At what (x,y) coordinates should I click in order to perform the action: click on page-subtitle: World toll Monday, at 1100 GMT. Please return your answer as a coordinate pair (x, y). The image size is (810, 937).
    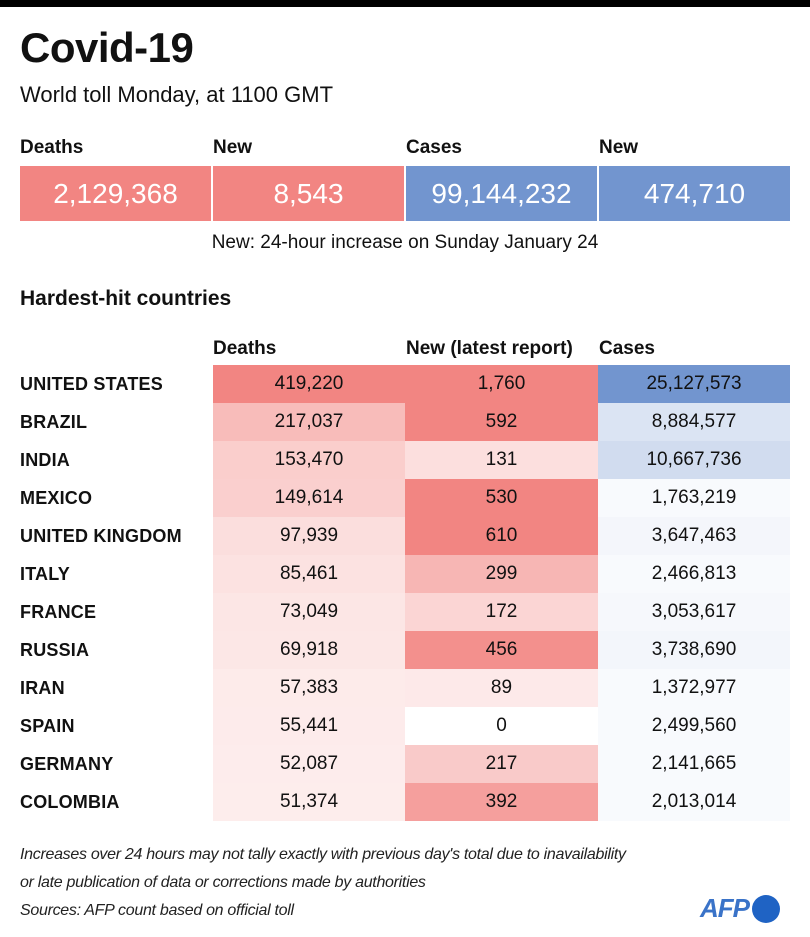
    Looking at the image, I should click on (177, 94).